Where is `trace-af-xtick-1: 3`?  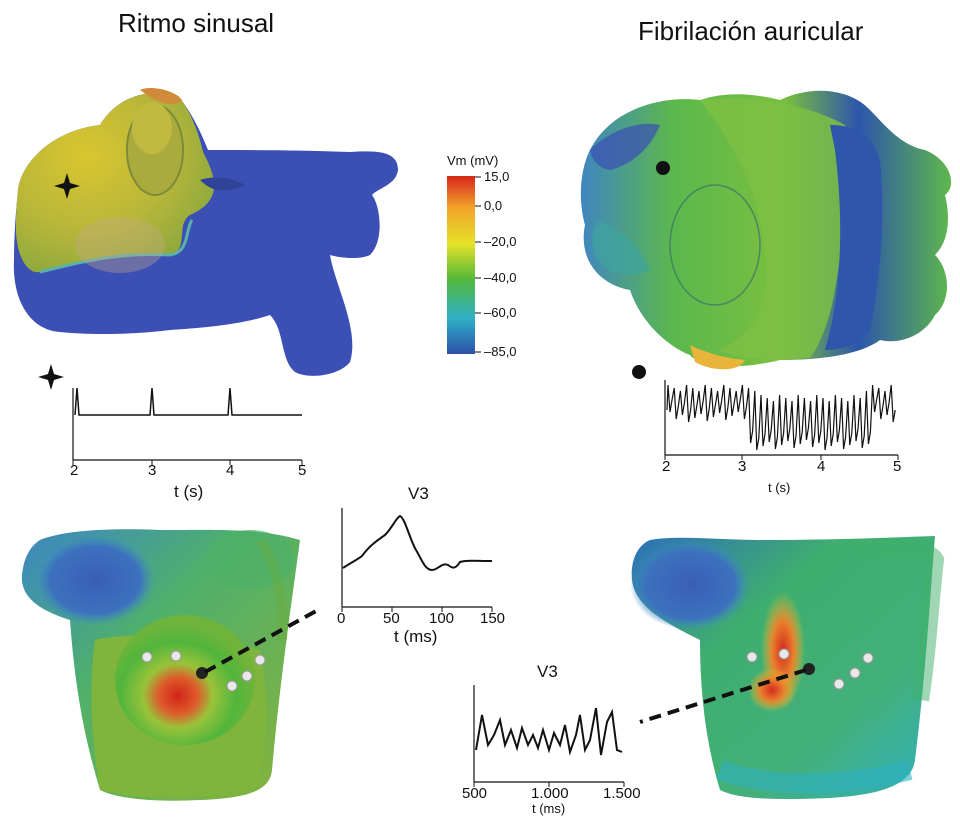
trace-af-xtick-1: 3 is located at coordinates (742, 466).